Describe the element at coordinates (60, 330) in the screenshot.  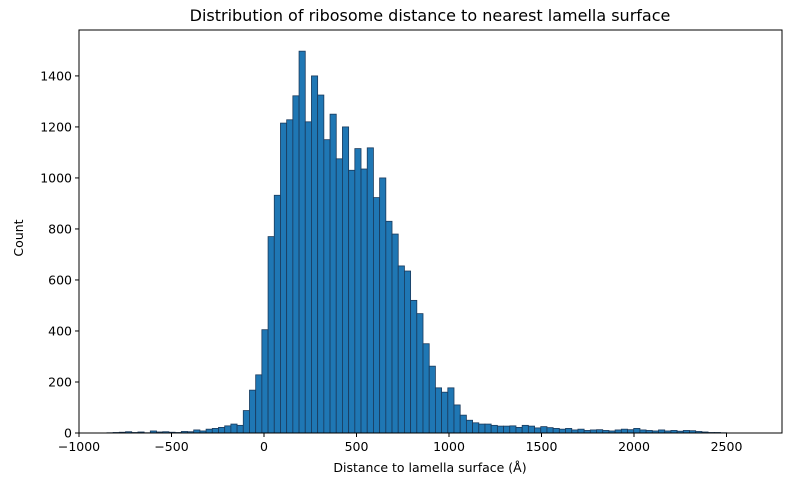
I see `y-tick-label: 400` at that location.